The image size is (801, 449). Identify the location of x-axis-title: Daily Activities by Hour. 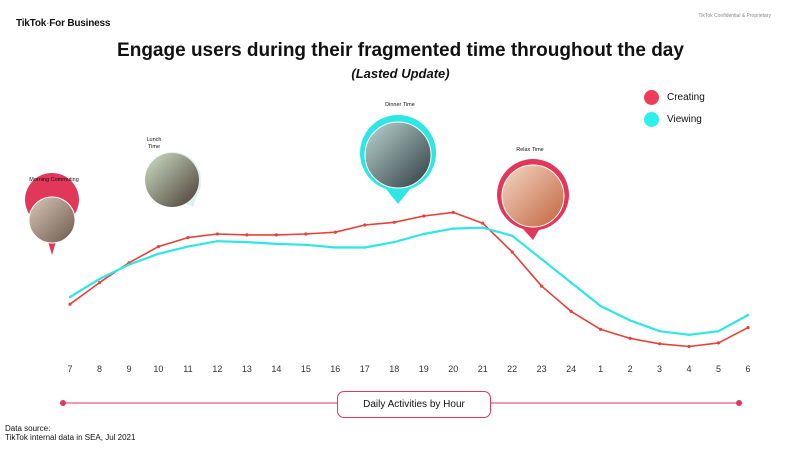
(414, 404).